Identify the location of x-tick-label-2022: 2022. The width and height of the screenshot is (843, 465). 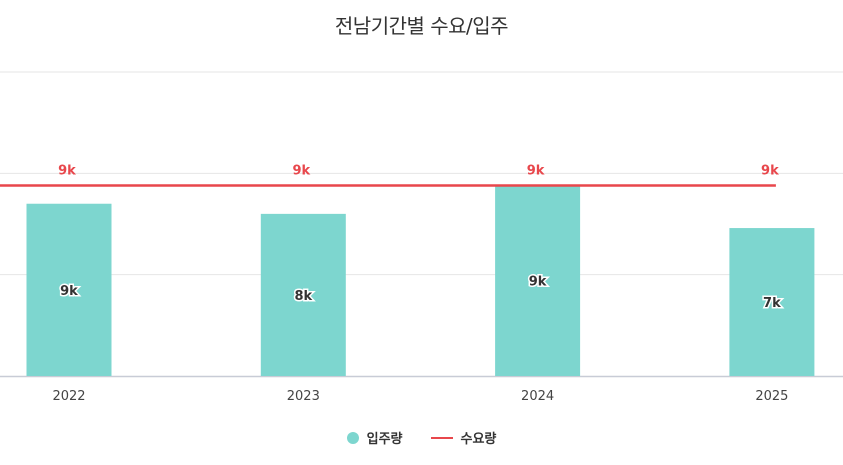
(68, 396).